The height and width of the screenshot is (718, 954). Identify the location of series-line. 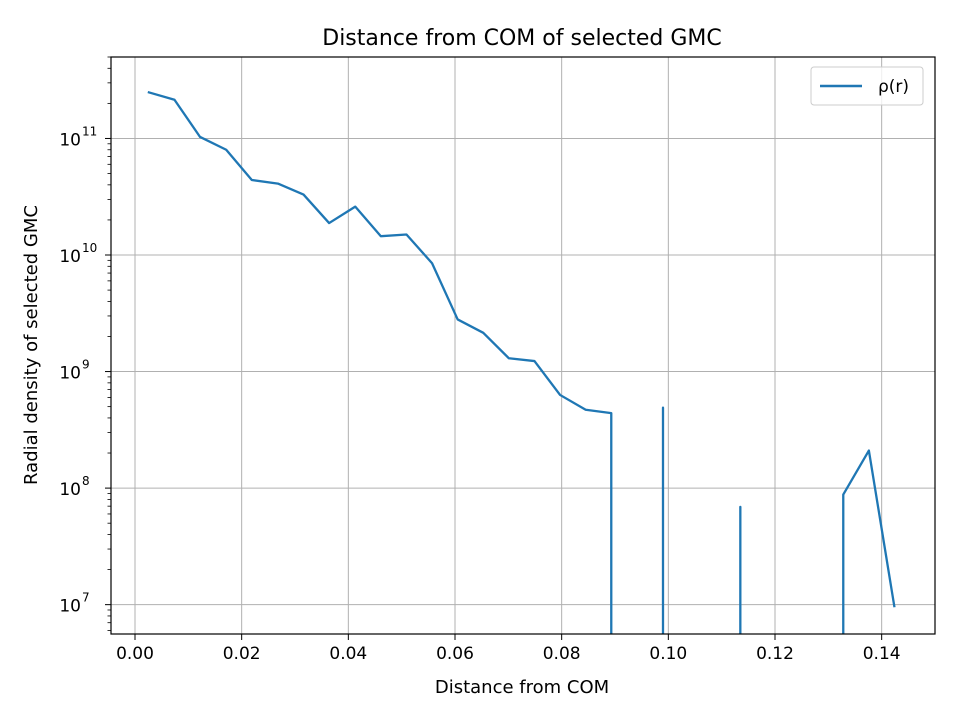
(869, 541).